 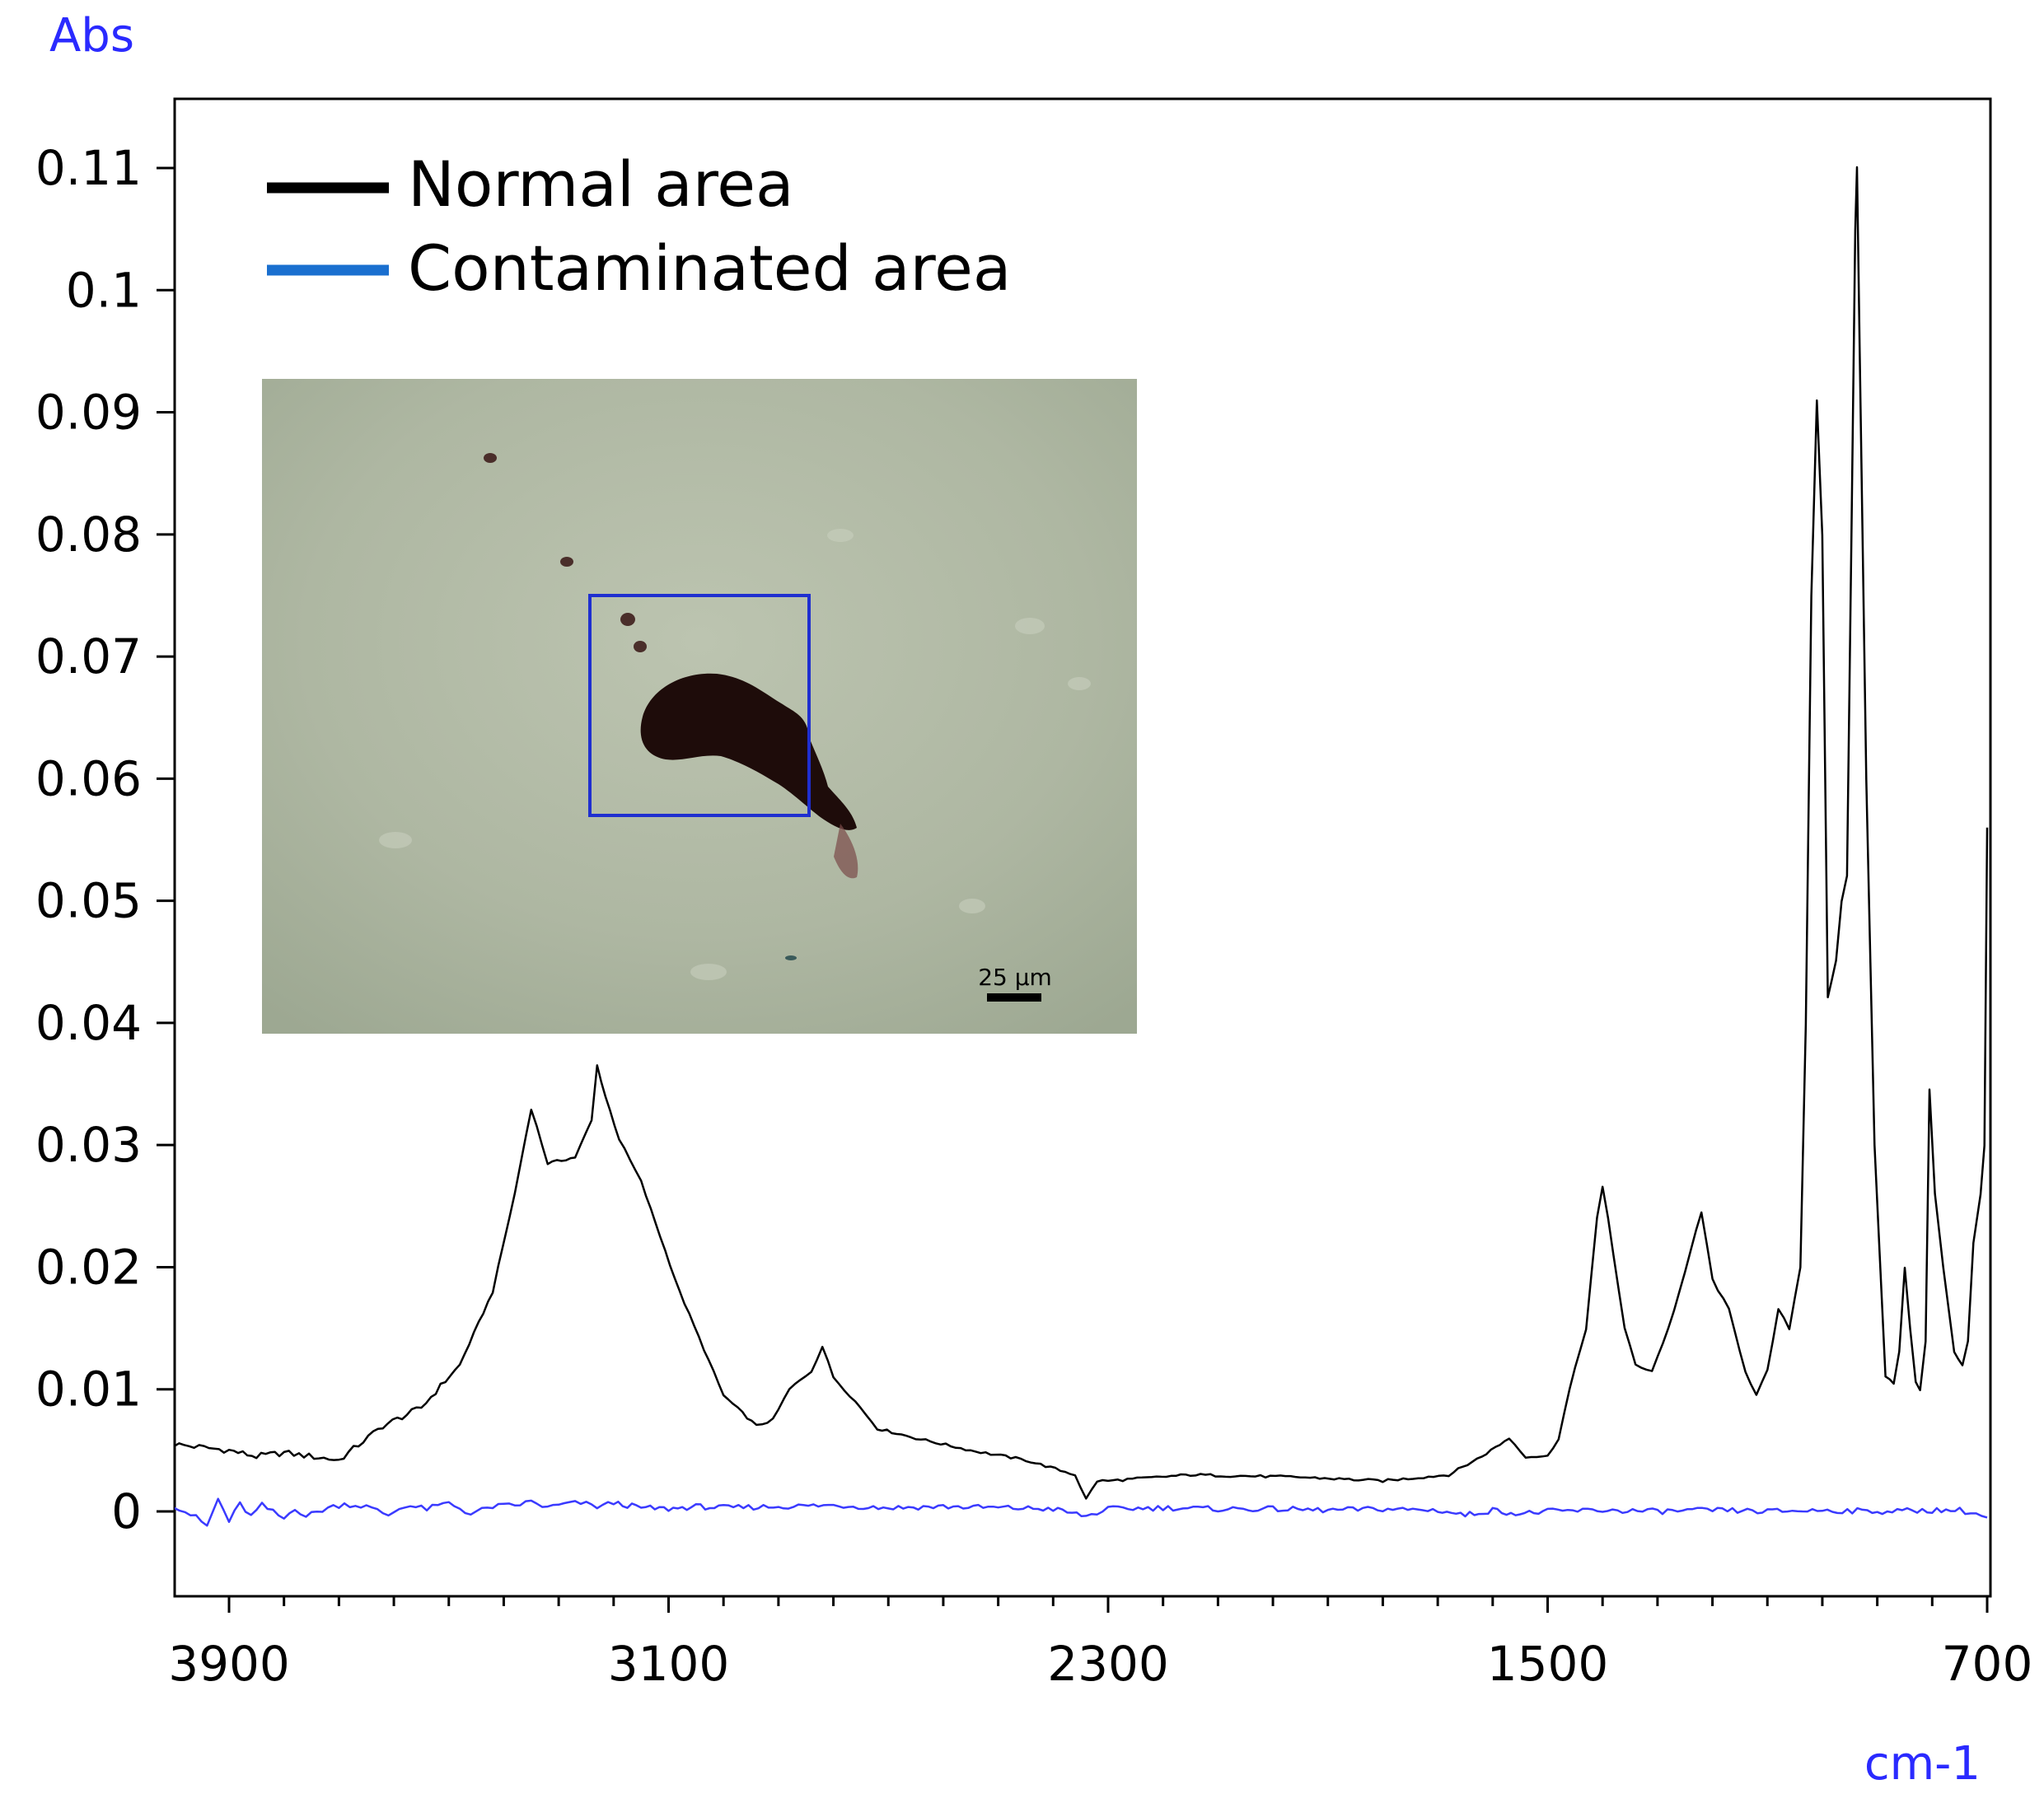 I want to click on y-axis-unit-label: Abs, so click(x=91, y=36).